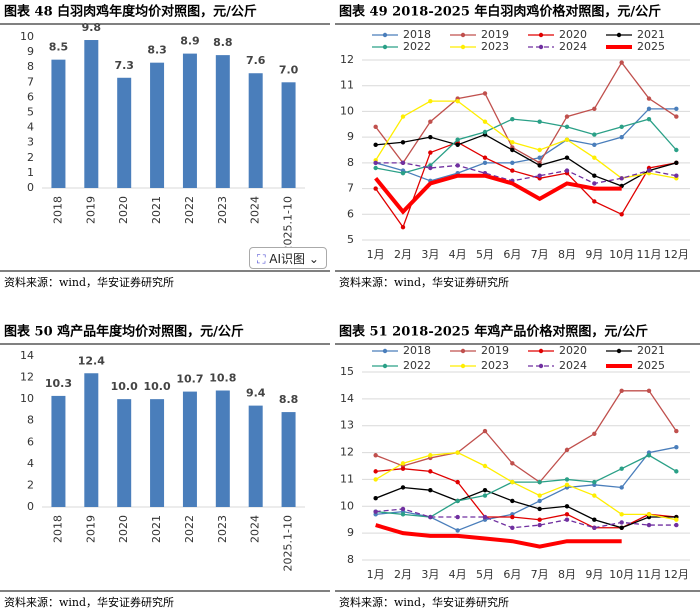  Describe the element at coordinates (347, 398) in the screenshot. I see `y-tick-label: 14` at that location.